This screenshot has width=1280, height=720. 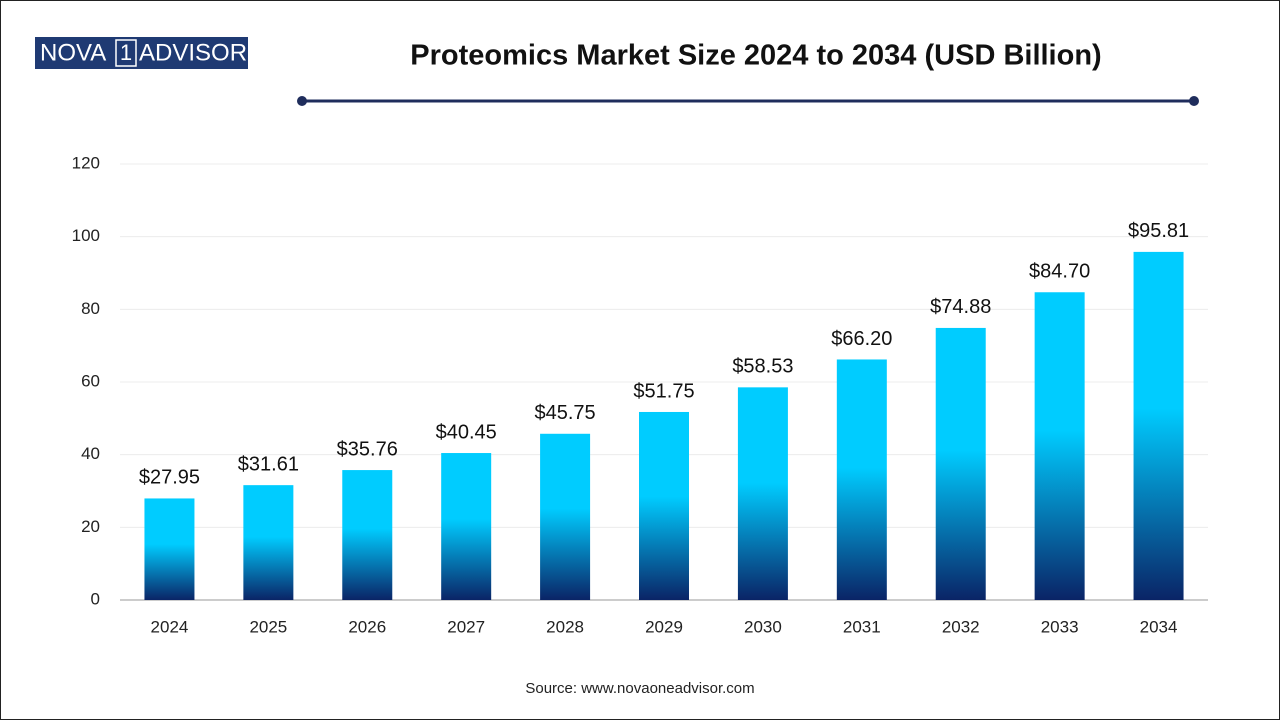 What do you see at coordinates (961, 626) in the screenshot?
I see `x-tick-label: 2032` at bounding box center [961, 626].